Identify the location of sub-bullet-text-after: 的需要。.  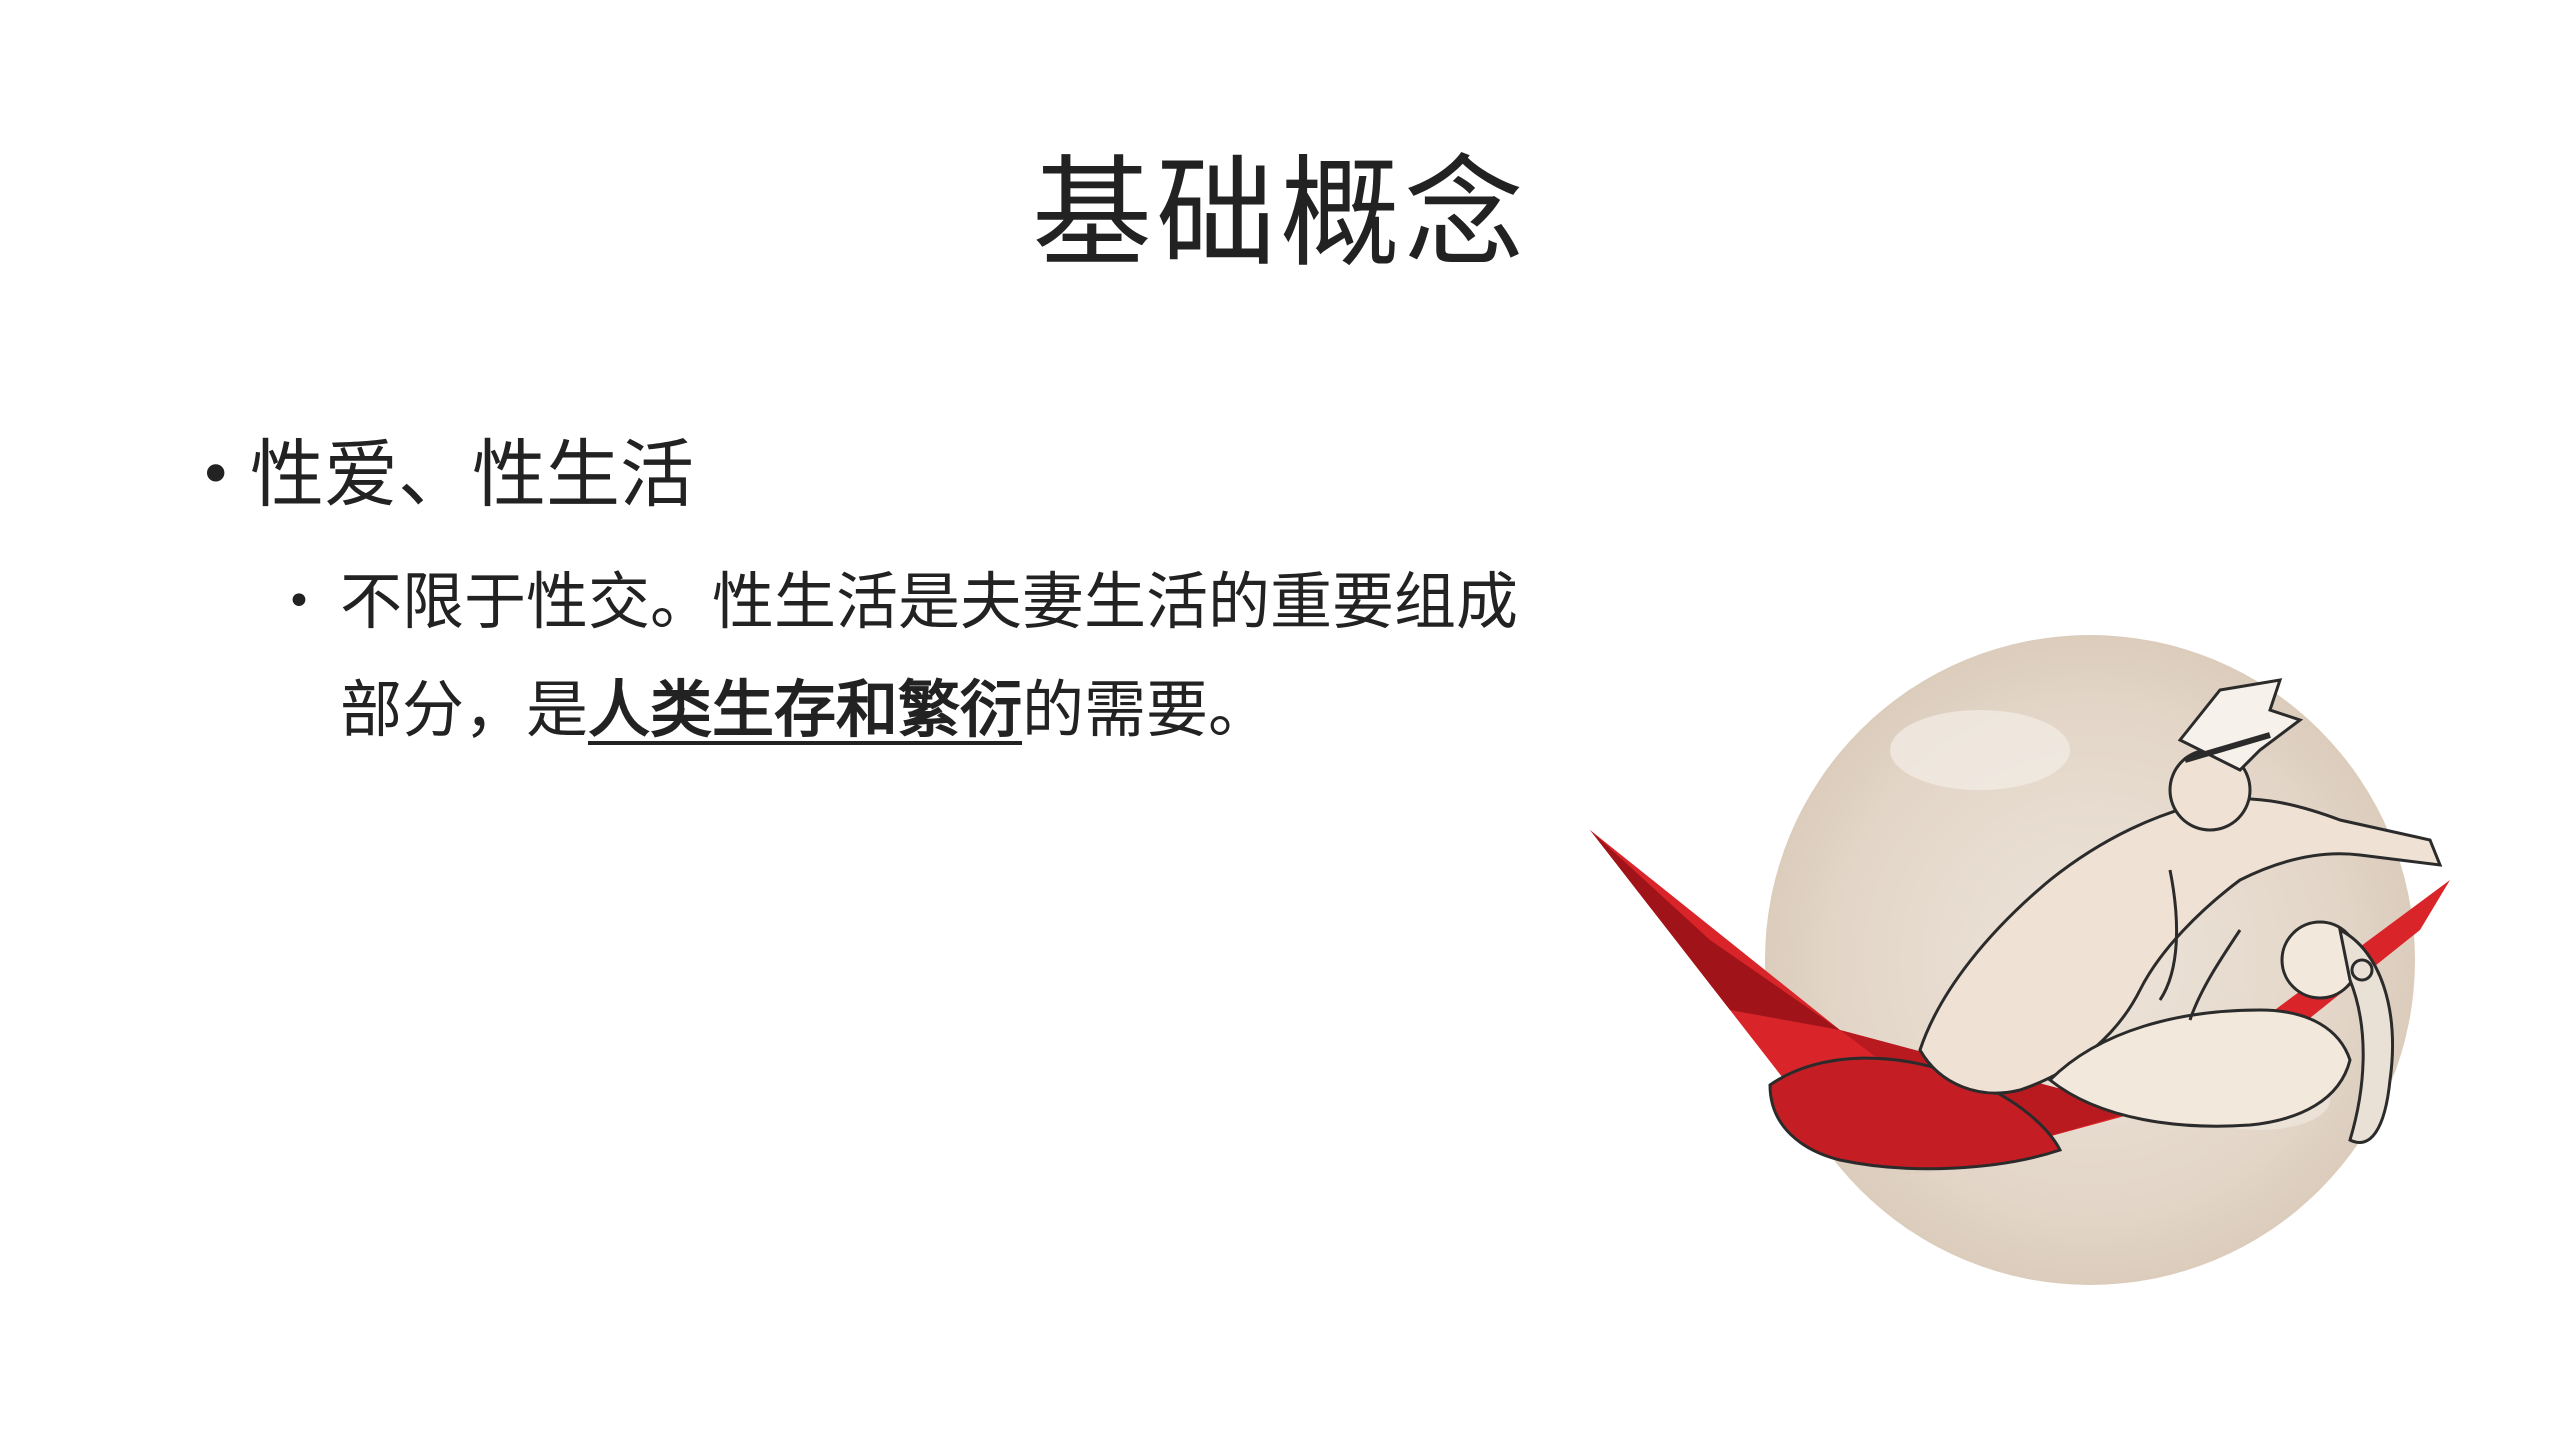
(1146, 709).